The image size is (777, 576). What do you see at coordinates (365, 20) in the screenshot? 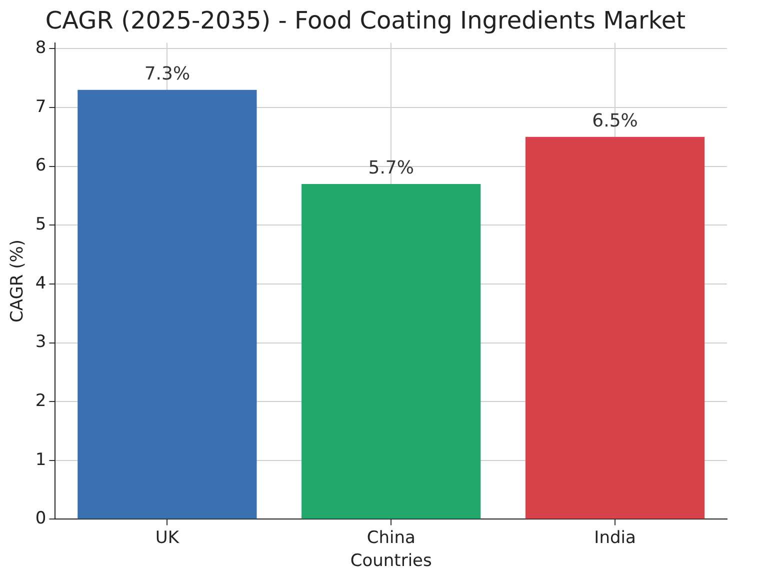
I see `chart-title: CAGR (2025-2035) - Food Coating Ingredients Market` at bounding box center [365, 20].